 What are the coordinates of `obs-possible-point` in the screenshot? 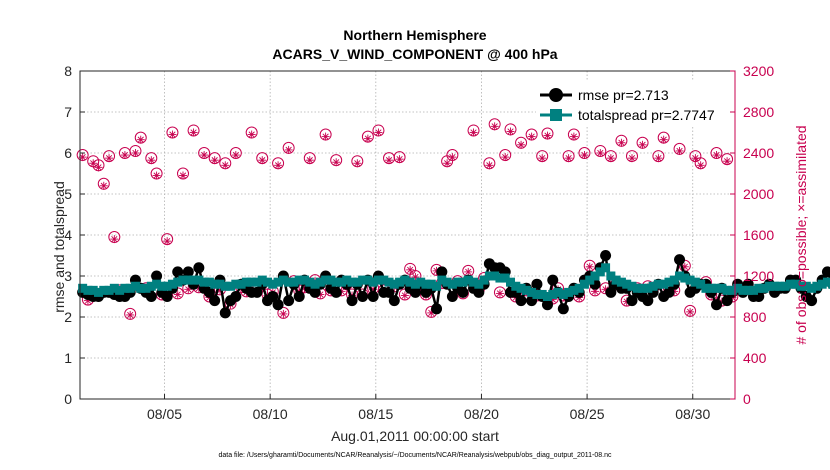 It's located at (690, 310).